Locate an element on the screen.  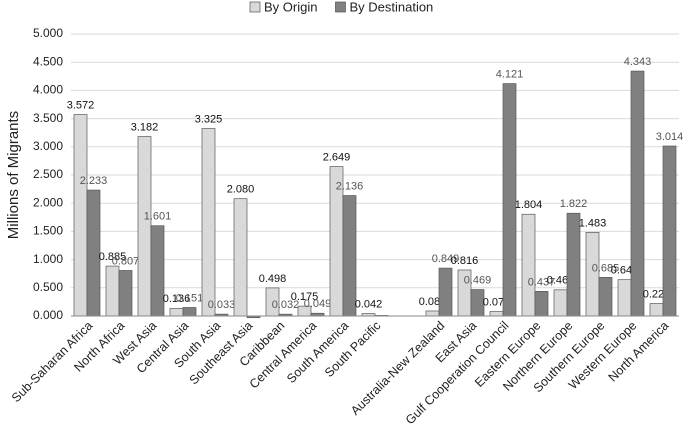
legend-label: By Origin is located at coordinates (290, 7).